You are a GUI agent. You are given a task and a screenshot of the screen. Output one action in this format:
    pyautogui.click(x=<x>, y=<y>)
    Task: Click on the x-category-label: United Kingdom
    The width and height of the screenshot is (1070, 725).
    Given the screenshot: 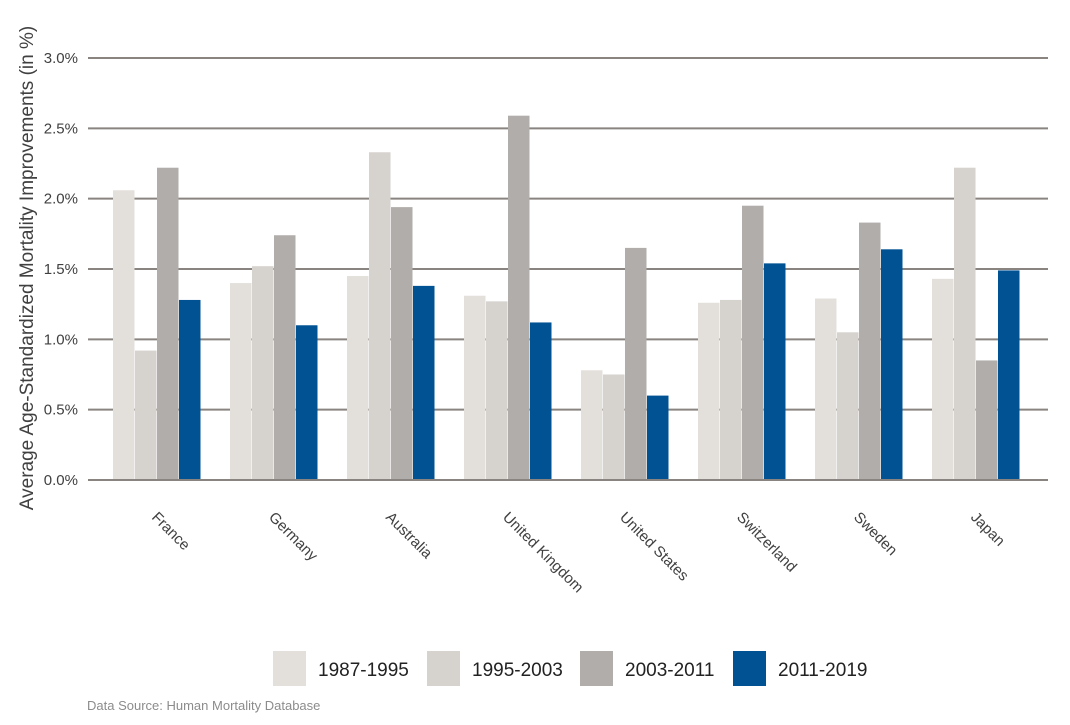 What is the action you would take?
    pyautogui.click(x=542, y=552)
    